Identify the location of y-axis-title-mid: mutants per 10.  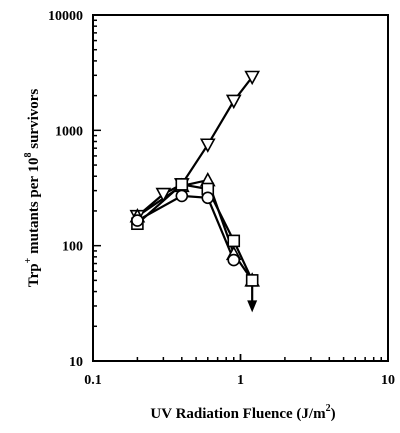
(34, 207).